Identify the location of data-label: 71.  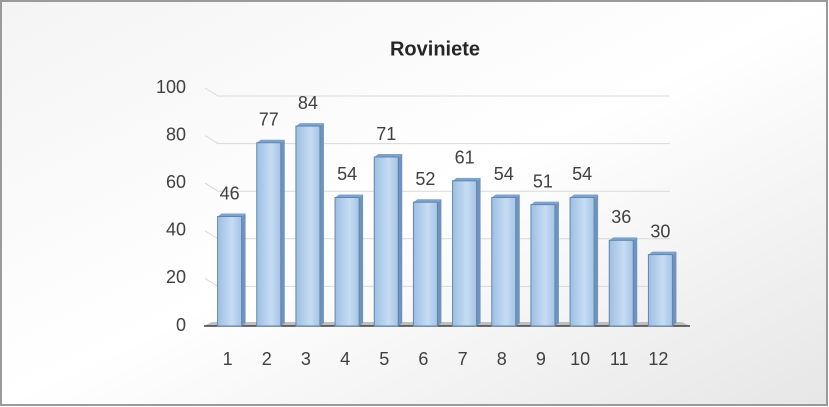
(386, 134).